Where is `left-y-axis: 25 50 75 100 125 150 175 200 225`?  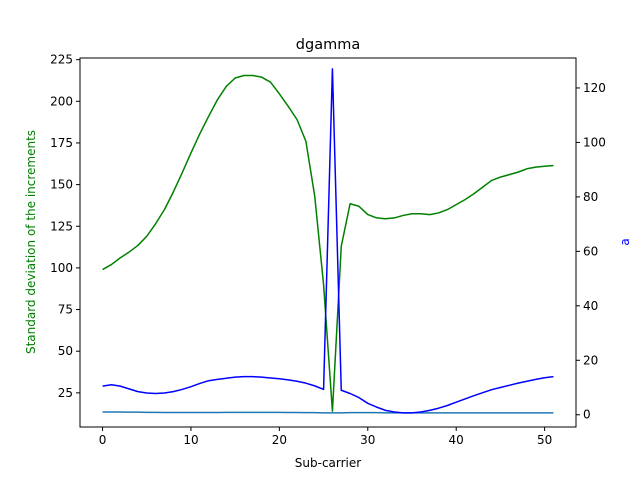 left-y-axis: 25 50 75 100 125 150 175 200 225 is located at coordinates (65, 226).